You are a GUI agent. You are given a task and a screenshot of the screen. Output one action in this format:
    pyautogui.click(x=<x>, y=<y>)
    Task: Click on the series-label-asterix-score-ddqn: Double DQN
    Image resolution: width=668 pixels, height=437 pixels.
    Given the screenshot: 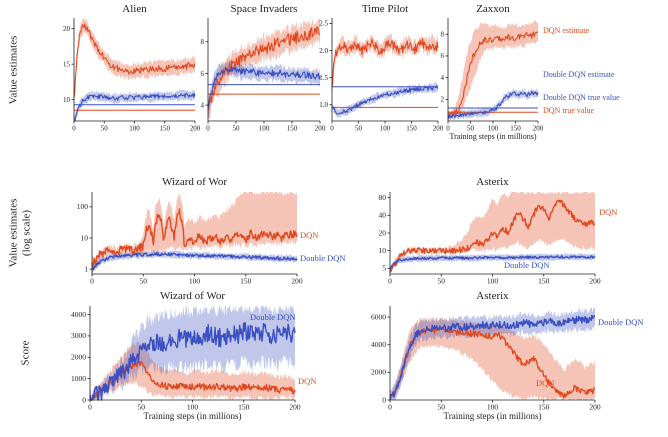 What is the action you would take?
    pyautogui.click(x=621, y=322)
    